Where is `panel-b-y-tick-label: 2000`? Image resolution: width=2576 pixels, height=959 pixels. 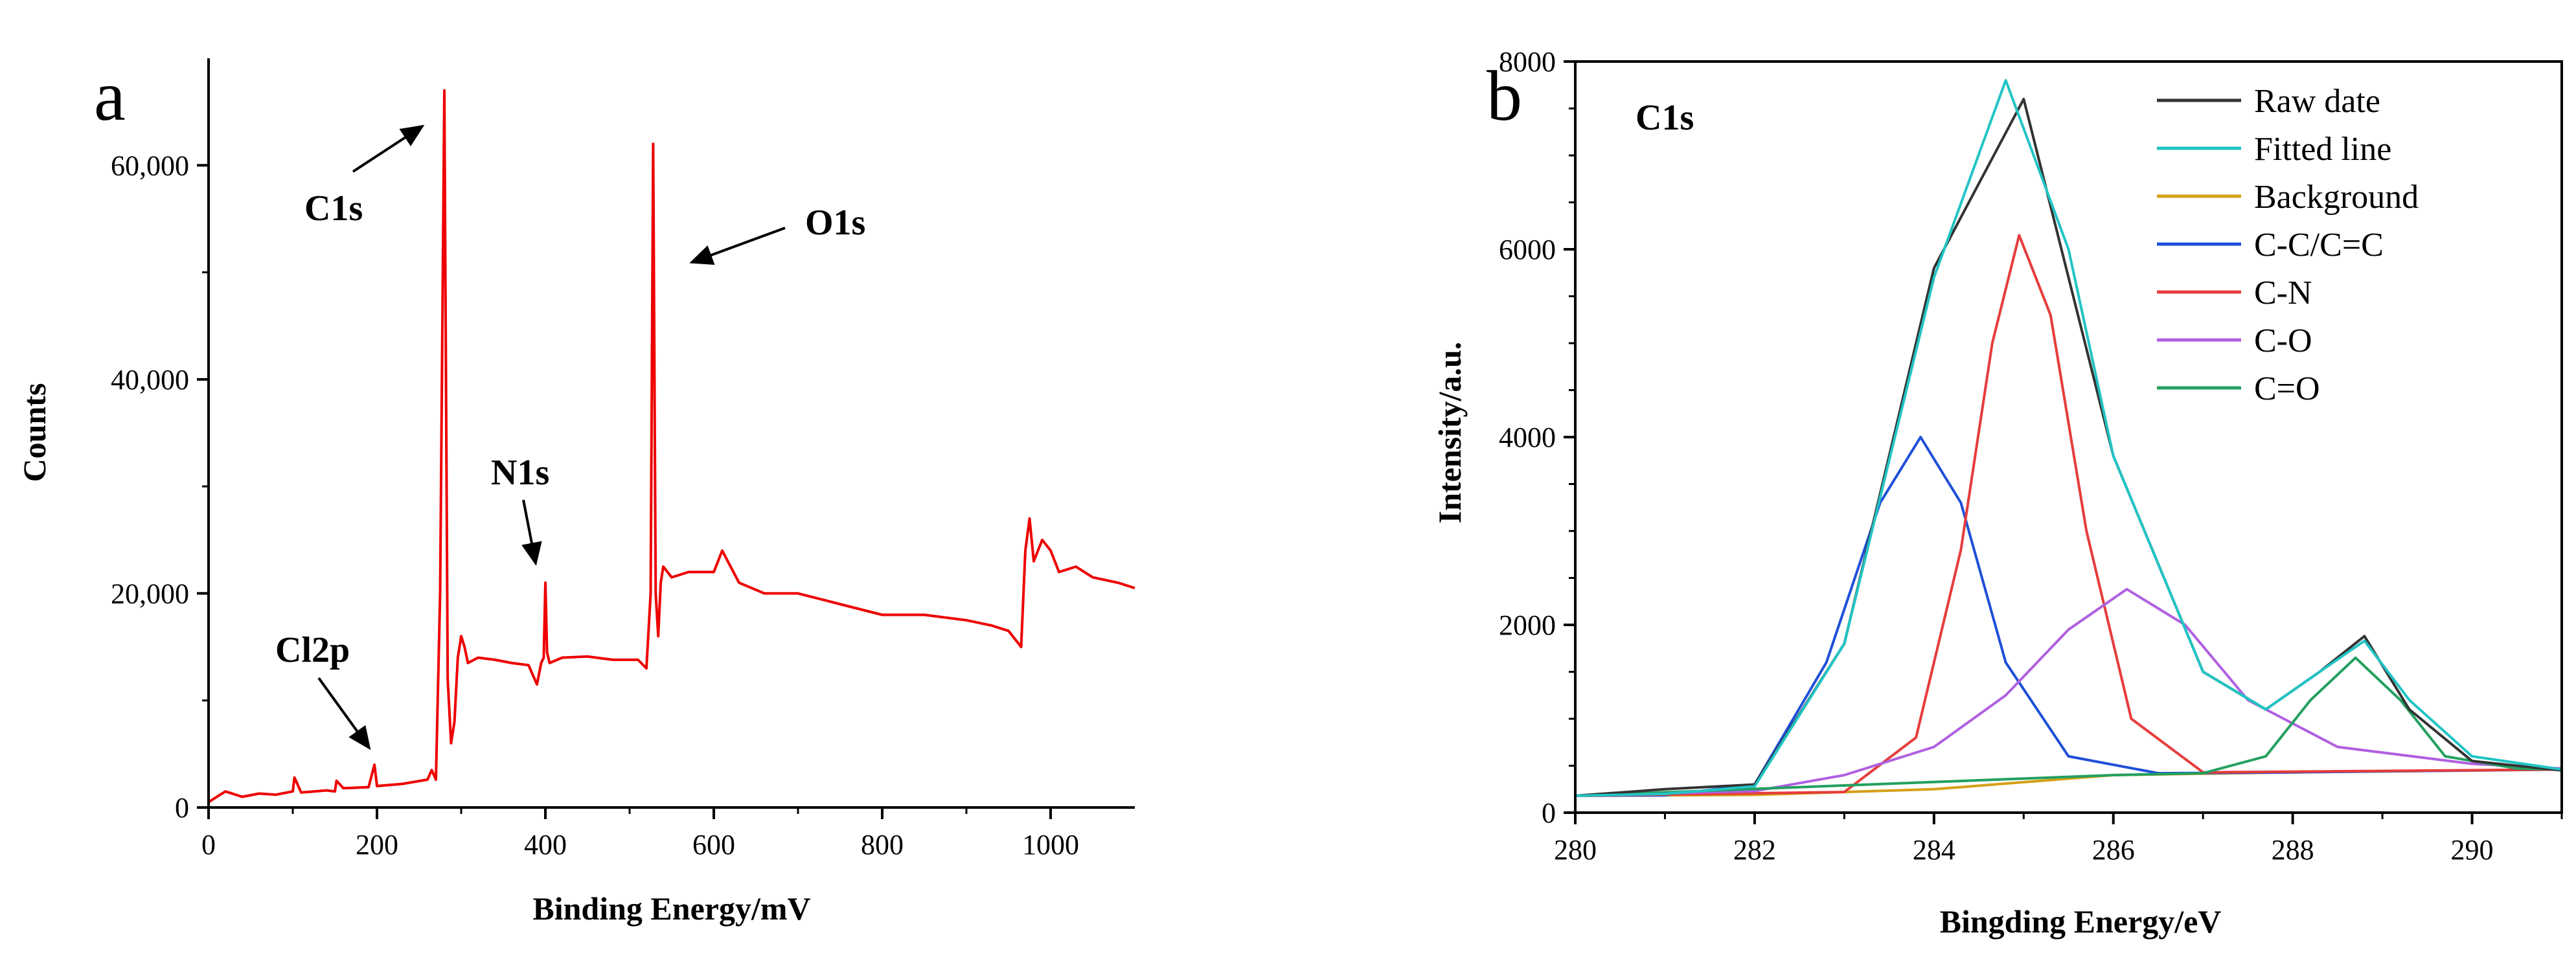
panel-b-y-tick-label: 2000 is located at coordinates (1528, 625).